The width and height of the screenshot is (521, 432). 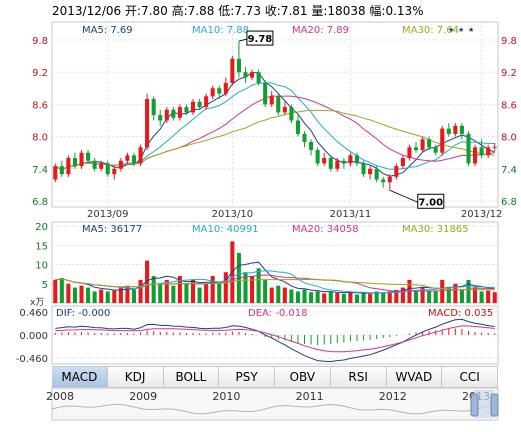 I want to click on navigator-frame, so click(x=275, y=404).